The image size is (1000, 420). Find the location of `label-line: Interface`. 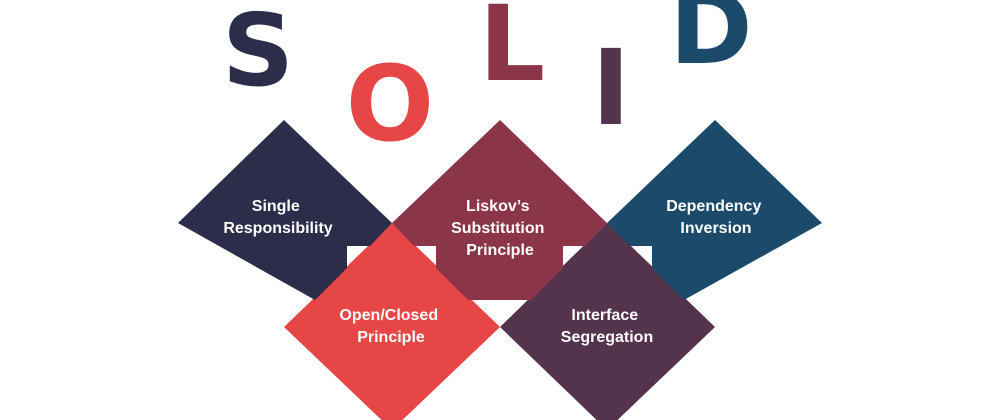

label-line: Interface is located at coordinates (604, 315).